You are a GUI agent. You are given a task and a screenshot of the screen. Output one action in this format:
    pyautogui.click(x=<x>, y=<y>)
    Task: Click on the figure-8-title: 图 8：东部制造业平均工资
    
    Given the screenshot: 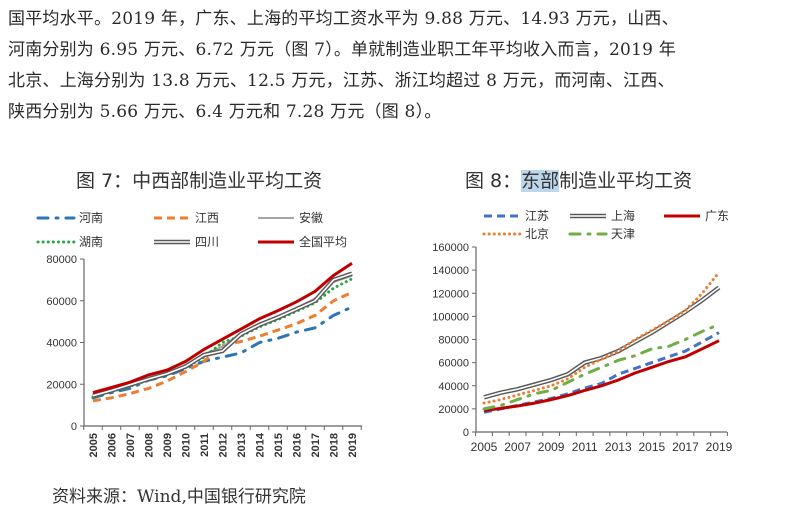 What is the action you would take?
    pyautogui.click(x=578, y=179)
    